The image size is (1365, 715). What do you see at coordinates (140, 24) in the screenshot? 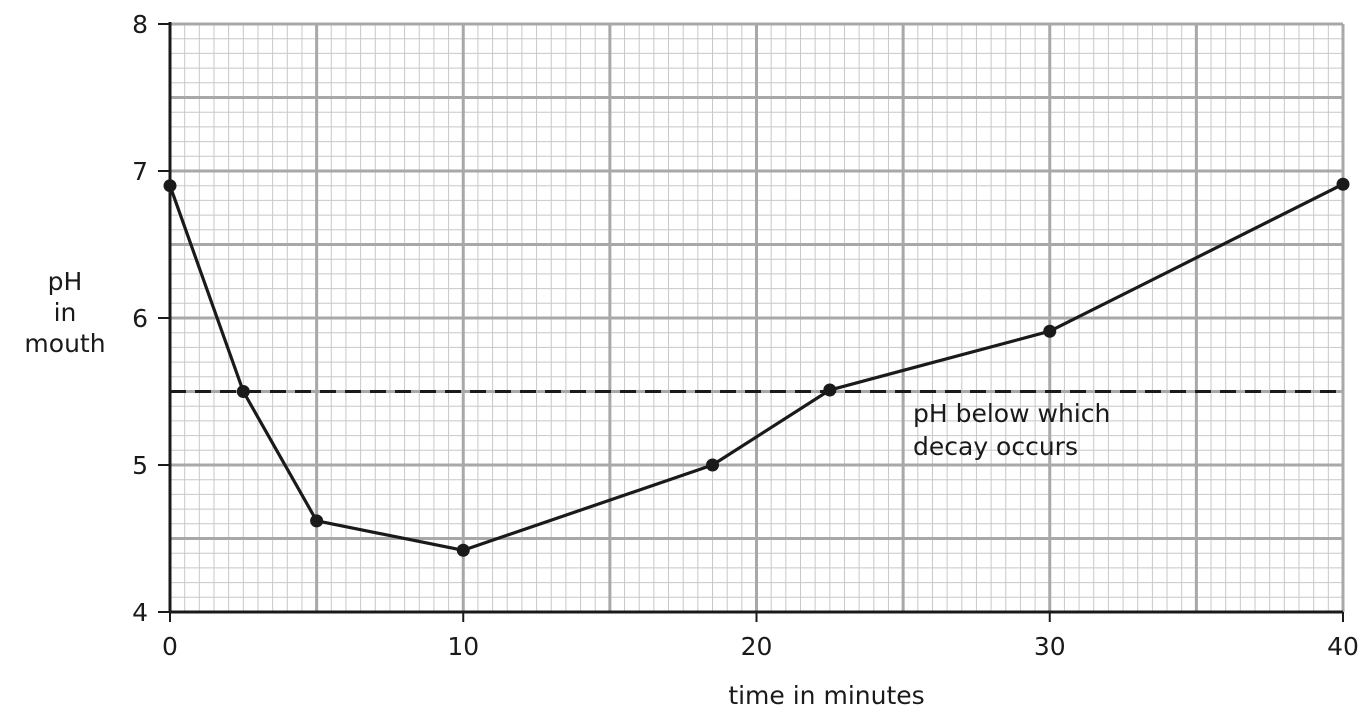
I see `y-tick-label: 8` at bounding box center [140, 24].